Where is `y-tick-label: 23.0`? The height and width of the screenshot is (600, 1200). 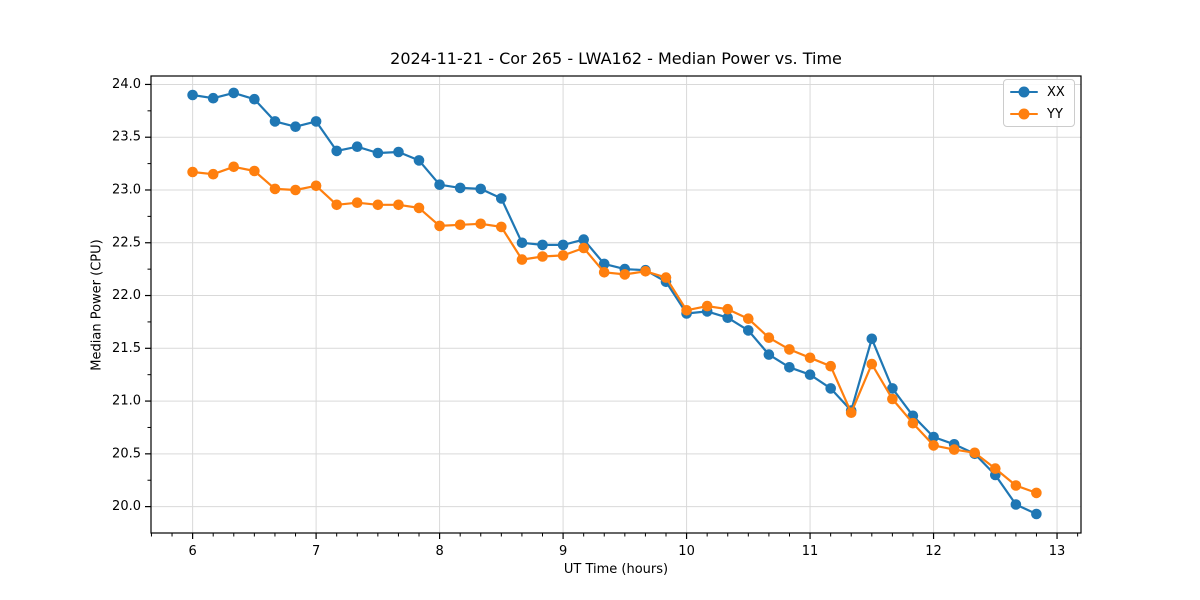 y-tick-label: 23.0 is located at coordinates (126, 189).